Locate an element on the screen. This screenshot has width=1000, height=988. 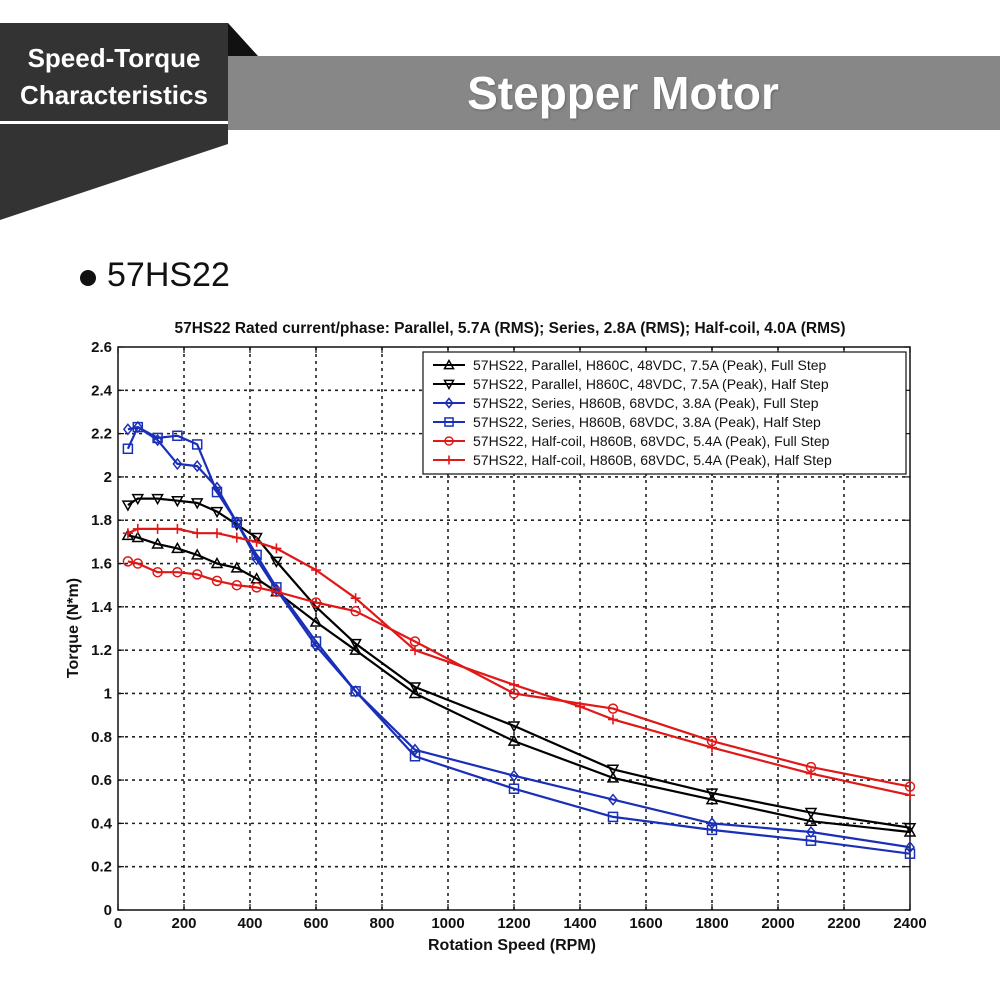
y-tick-label: 0.6 is located at coordinates (101, 780).